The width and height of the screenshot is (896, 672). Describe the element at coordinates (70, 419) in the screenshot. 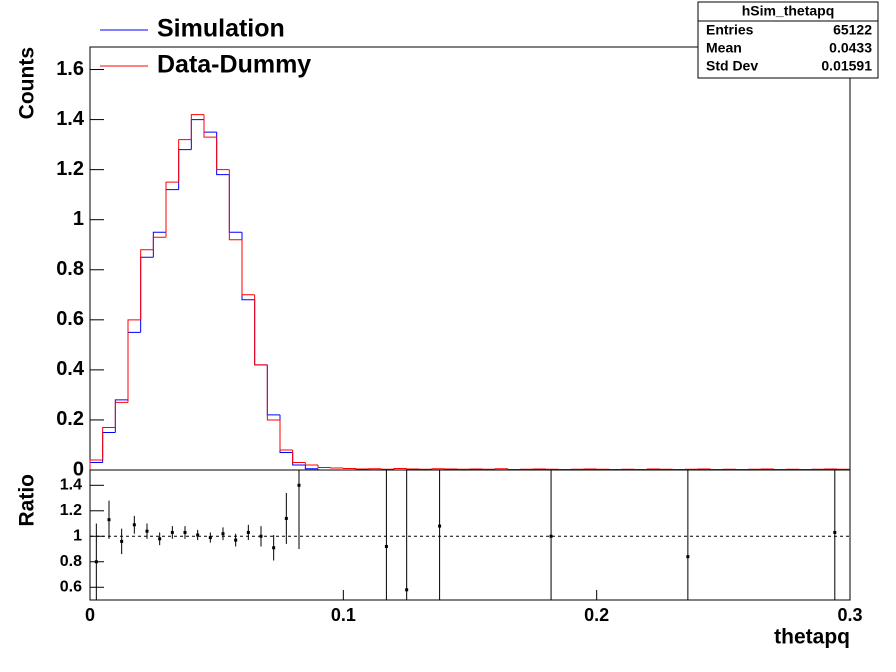

I see `y-tick-label: 0.2` at that location.